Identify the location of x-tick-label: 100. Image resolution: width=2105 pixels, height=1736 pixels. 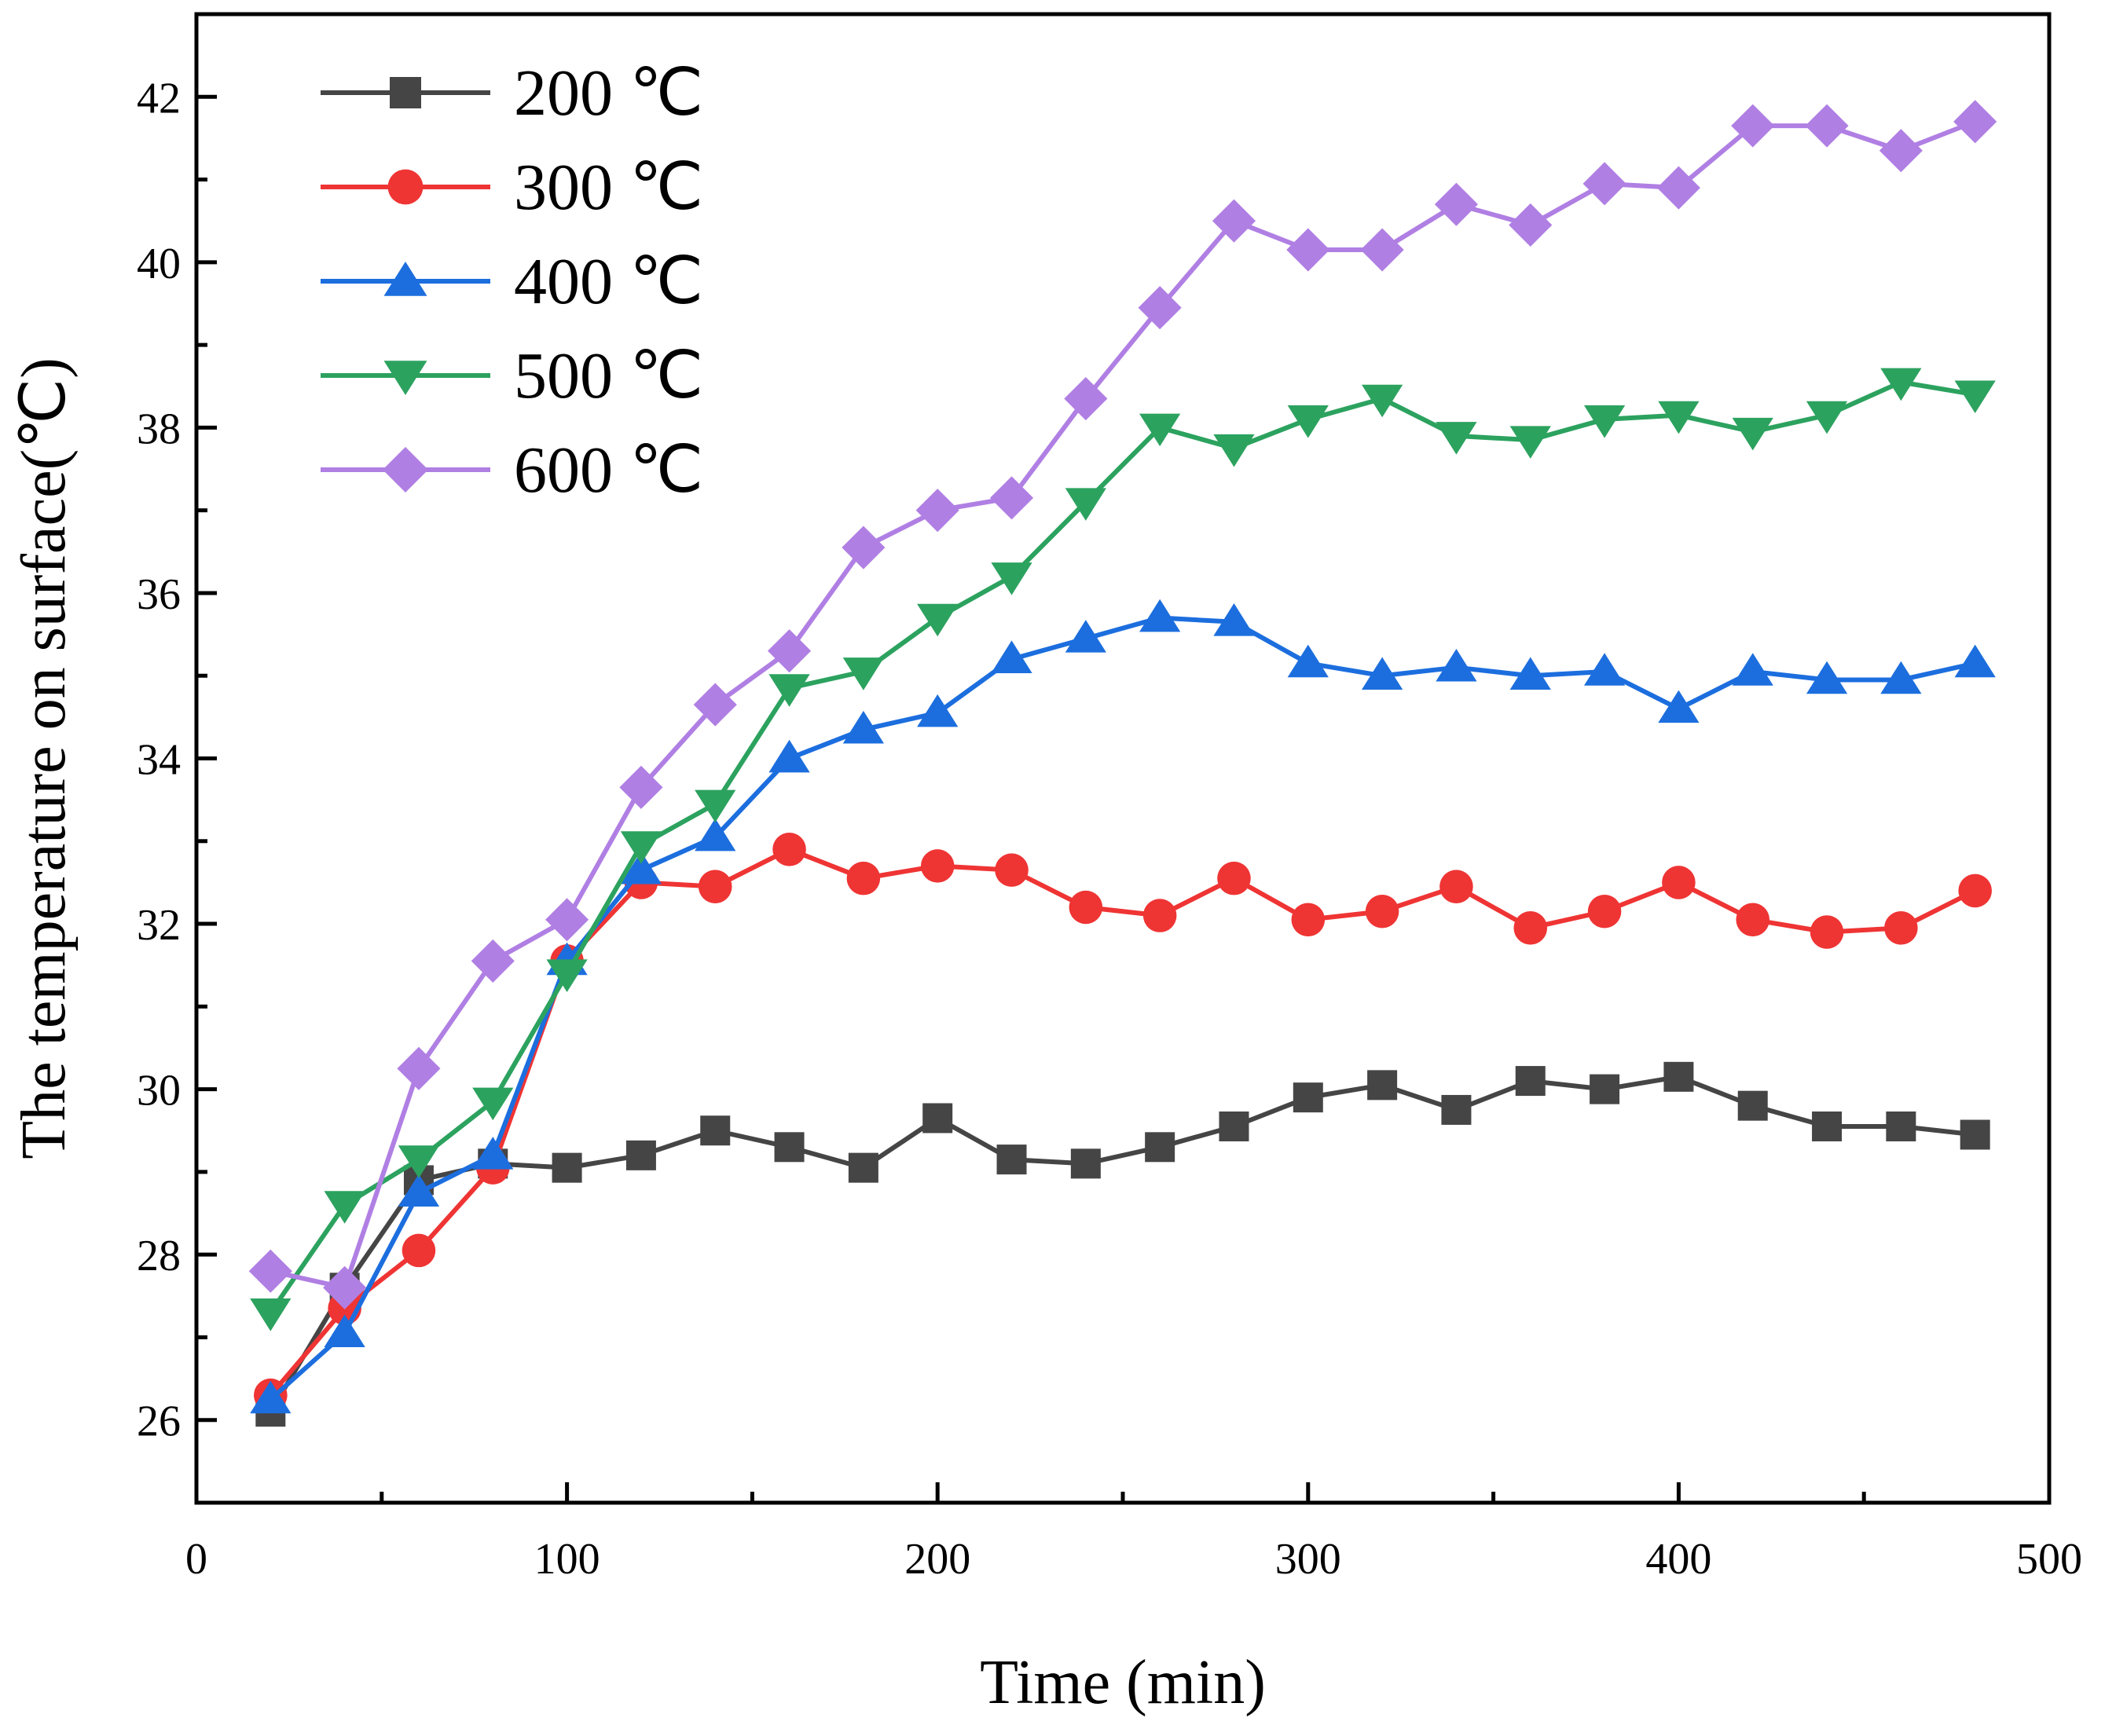
(567, 1559).